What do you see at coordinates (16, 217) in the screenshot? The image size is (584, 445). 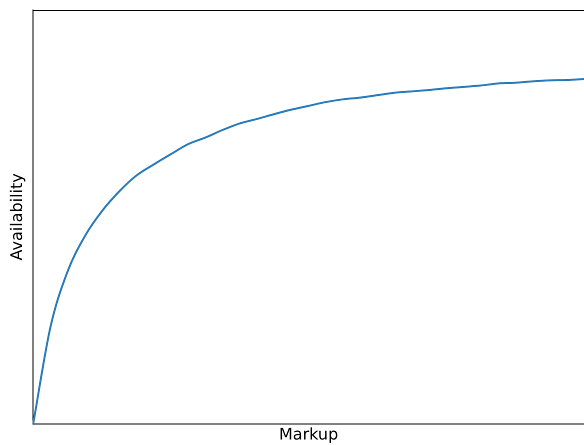 I see `y-axis-title: Availability` at bounding box center [16, 217].